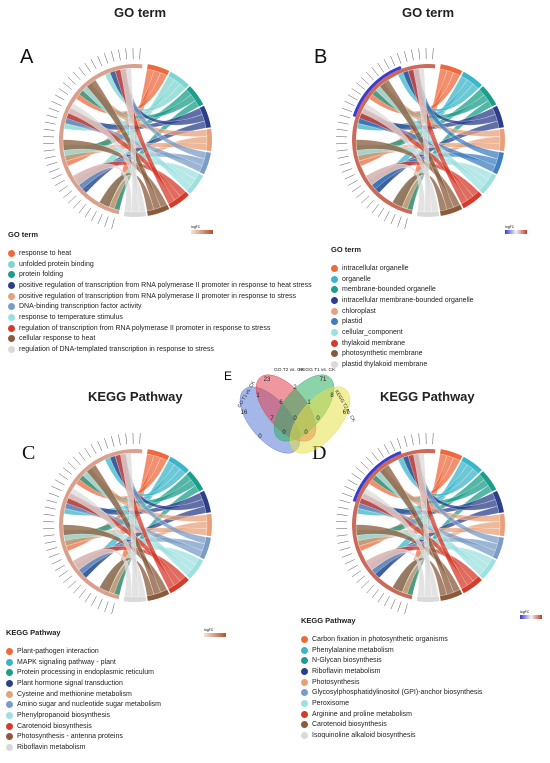 The width and height of the screenshot is (550, 763). I want to click on chord-diagram-a, so click(128, 139).